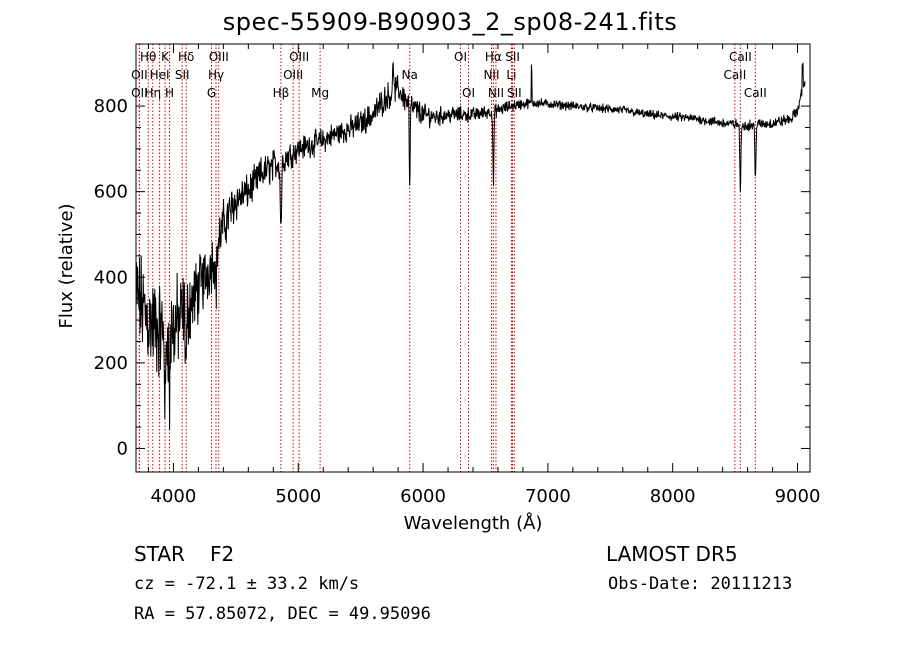  I want to click on x-tick-label: 8000, so click(673, 496).